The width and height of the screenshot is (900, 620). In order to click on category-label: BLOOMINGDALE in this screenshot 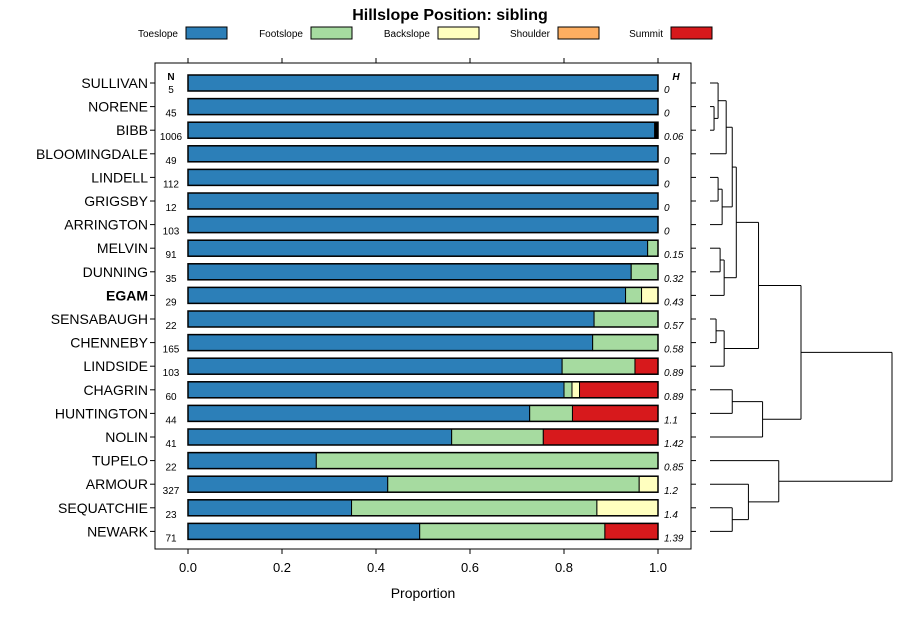, I will do `click(92, 154)`.